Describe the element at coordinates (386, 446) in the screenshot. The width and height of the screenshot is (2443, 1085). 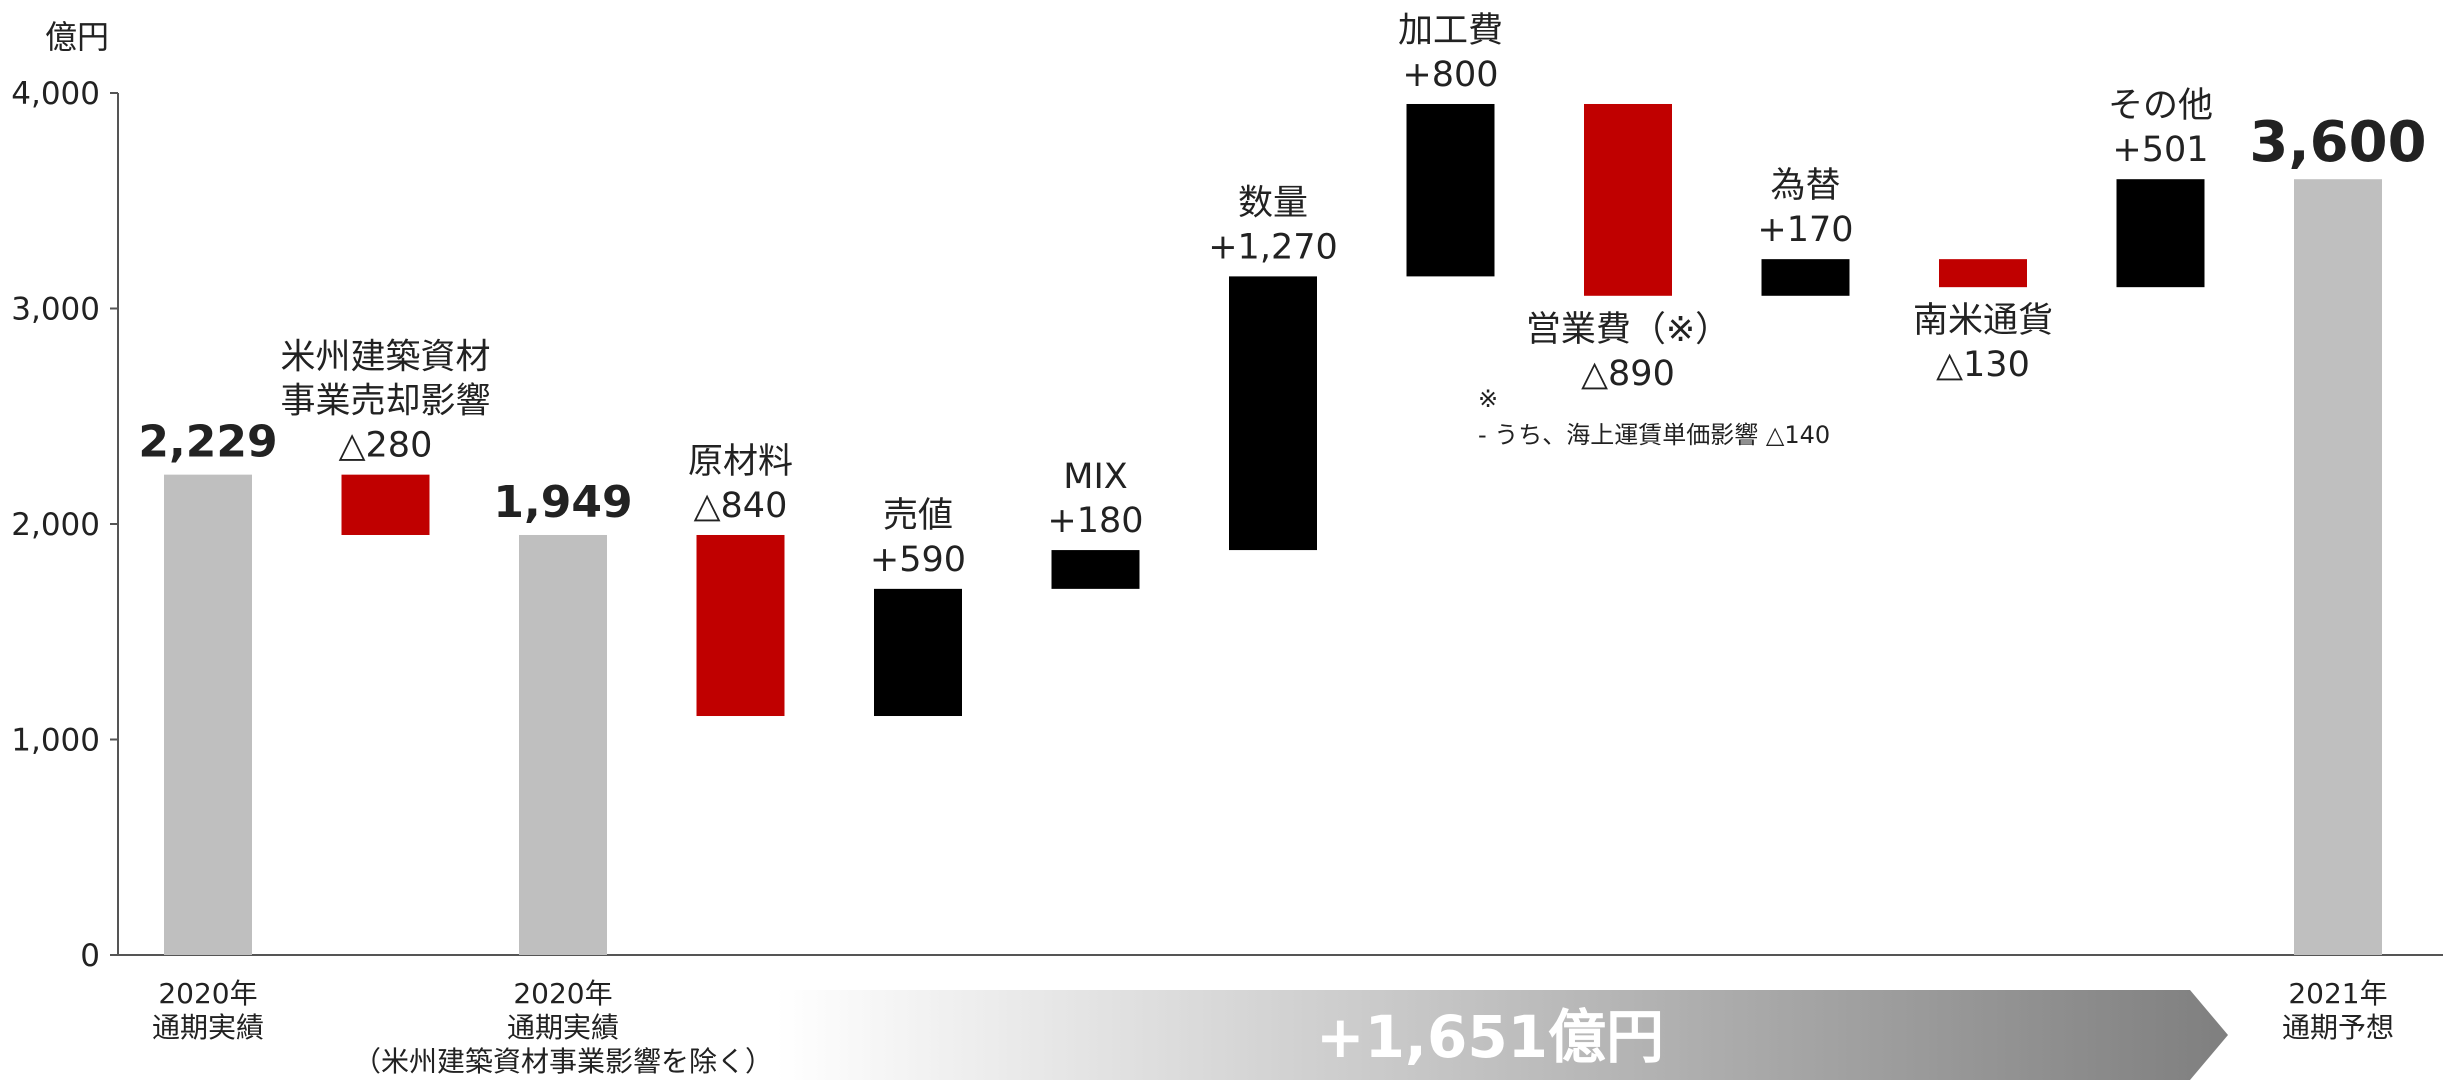
I see `bar-value-label: △280` at that location.